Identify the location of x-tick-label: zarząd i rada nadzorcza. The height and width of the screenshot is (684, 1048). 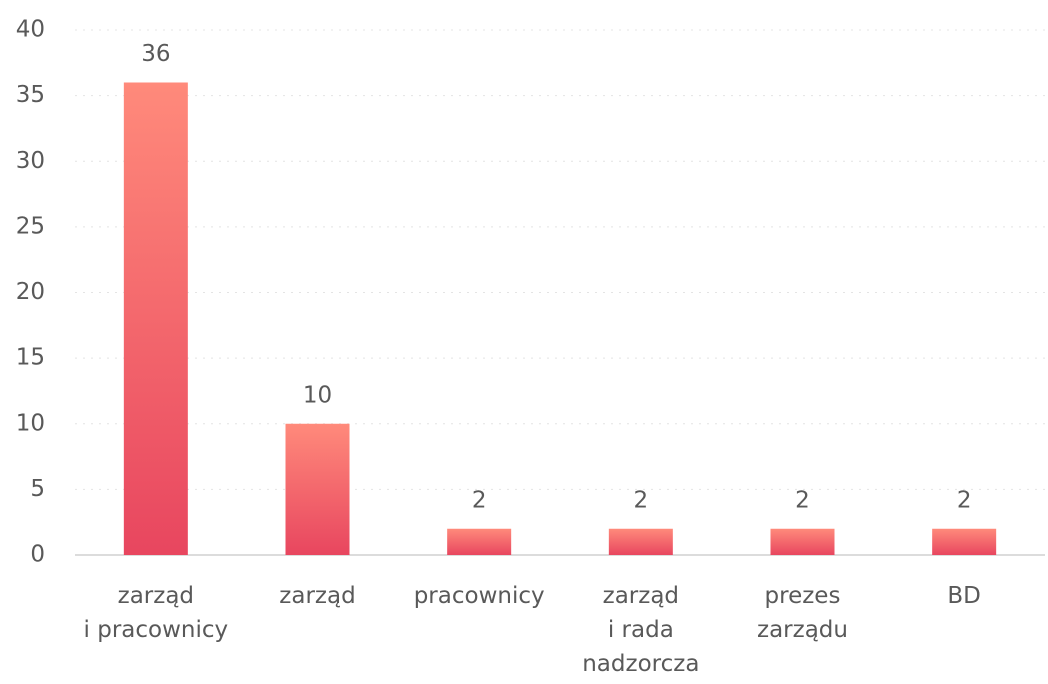
(641, 630).